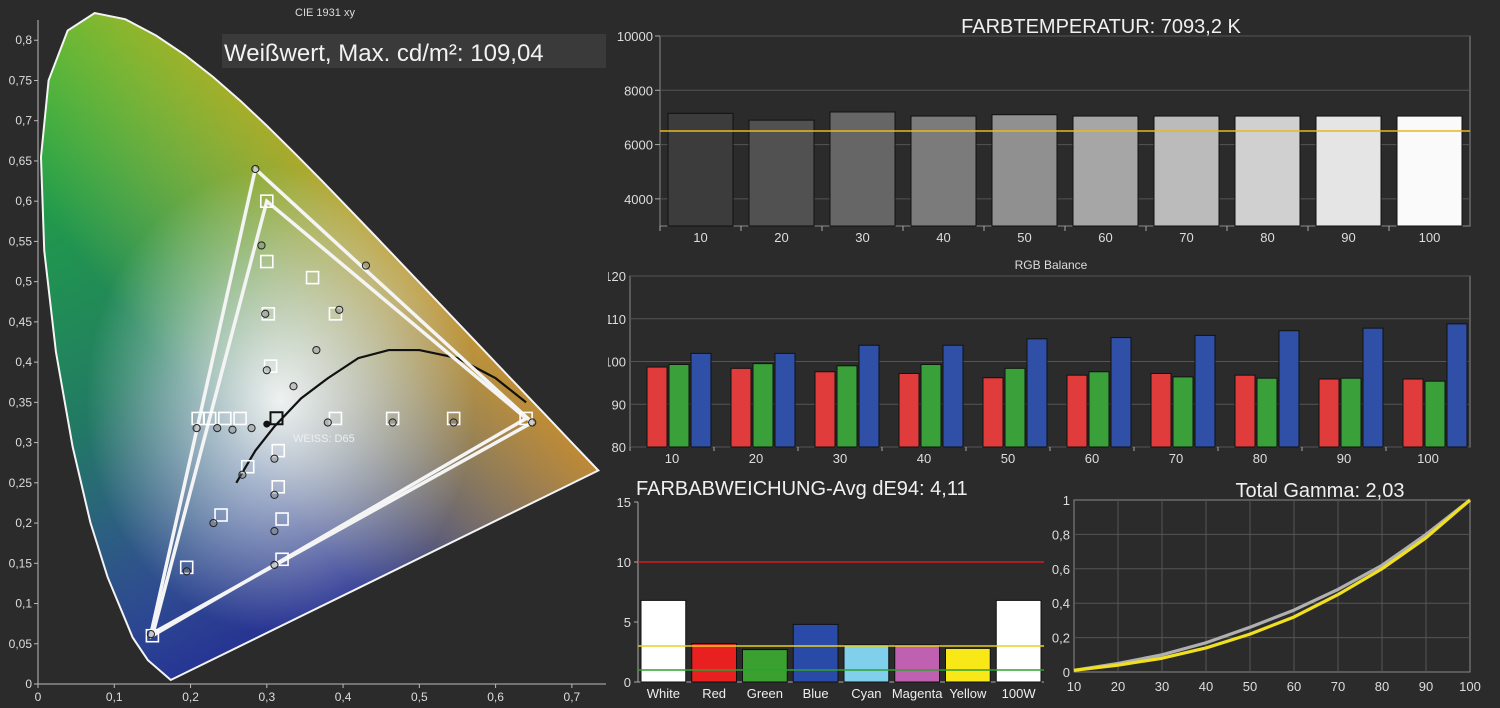 The height and width of the screenshot is (708, 1500). I want to click on fa-y-tick-label: 0, so click(627, 682).